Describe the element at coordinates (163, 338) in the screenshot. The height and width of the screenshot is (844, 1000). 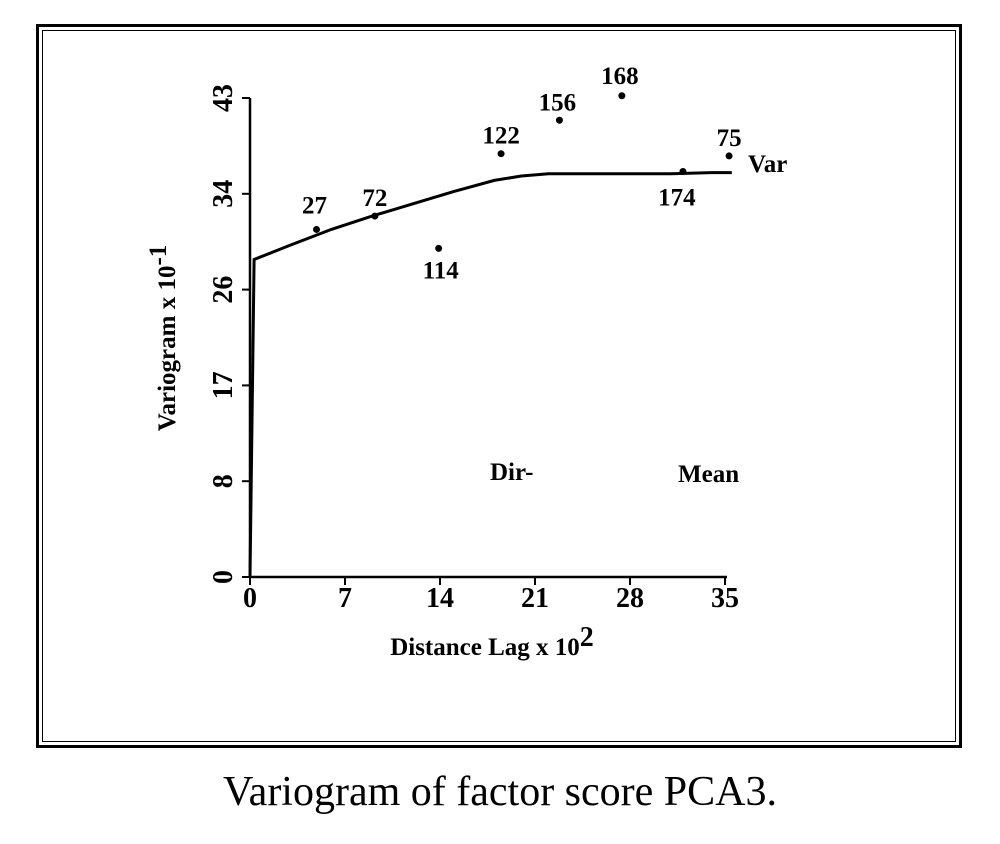
I see `y-axis-title: Variogram x 10-1` at that location.